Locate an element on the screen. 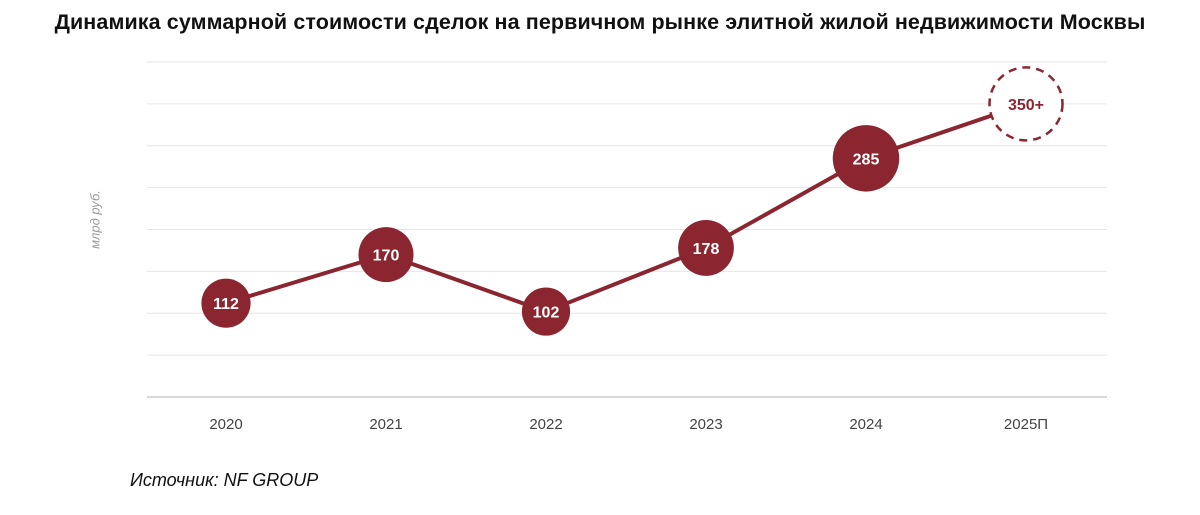 Image resolution: width=1200 pixels, height=515 pixels. x-tick-labels: 2020 2021 2022 2023 2024 2025П is located at coordinates (628, 424).